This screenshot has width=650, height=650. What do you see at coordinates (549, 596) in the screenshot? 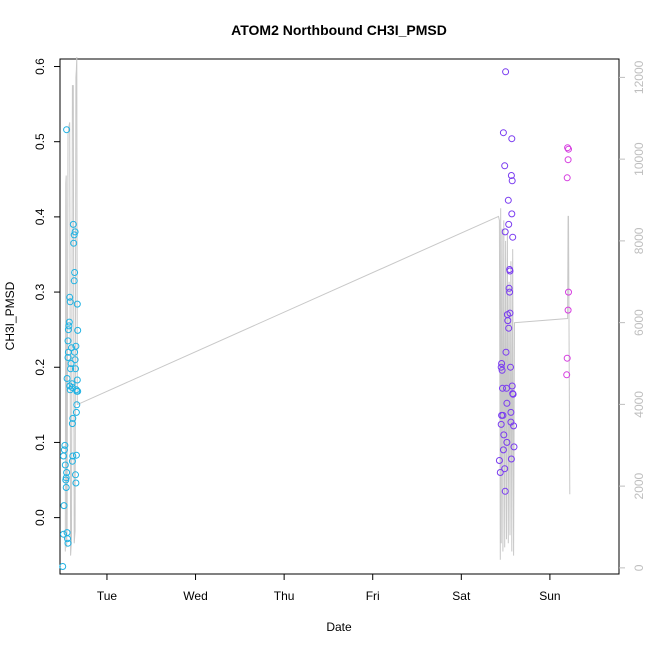
I see `x-tick-label: Sun` at bounding box center [549, 596].